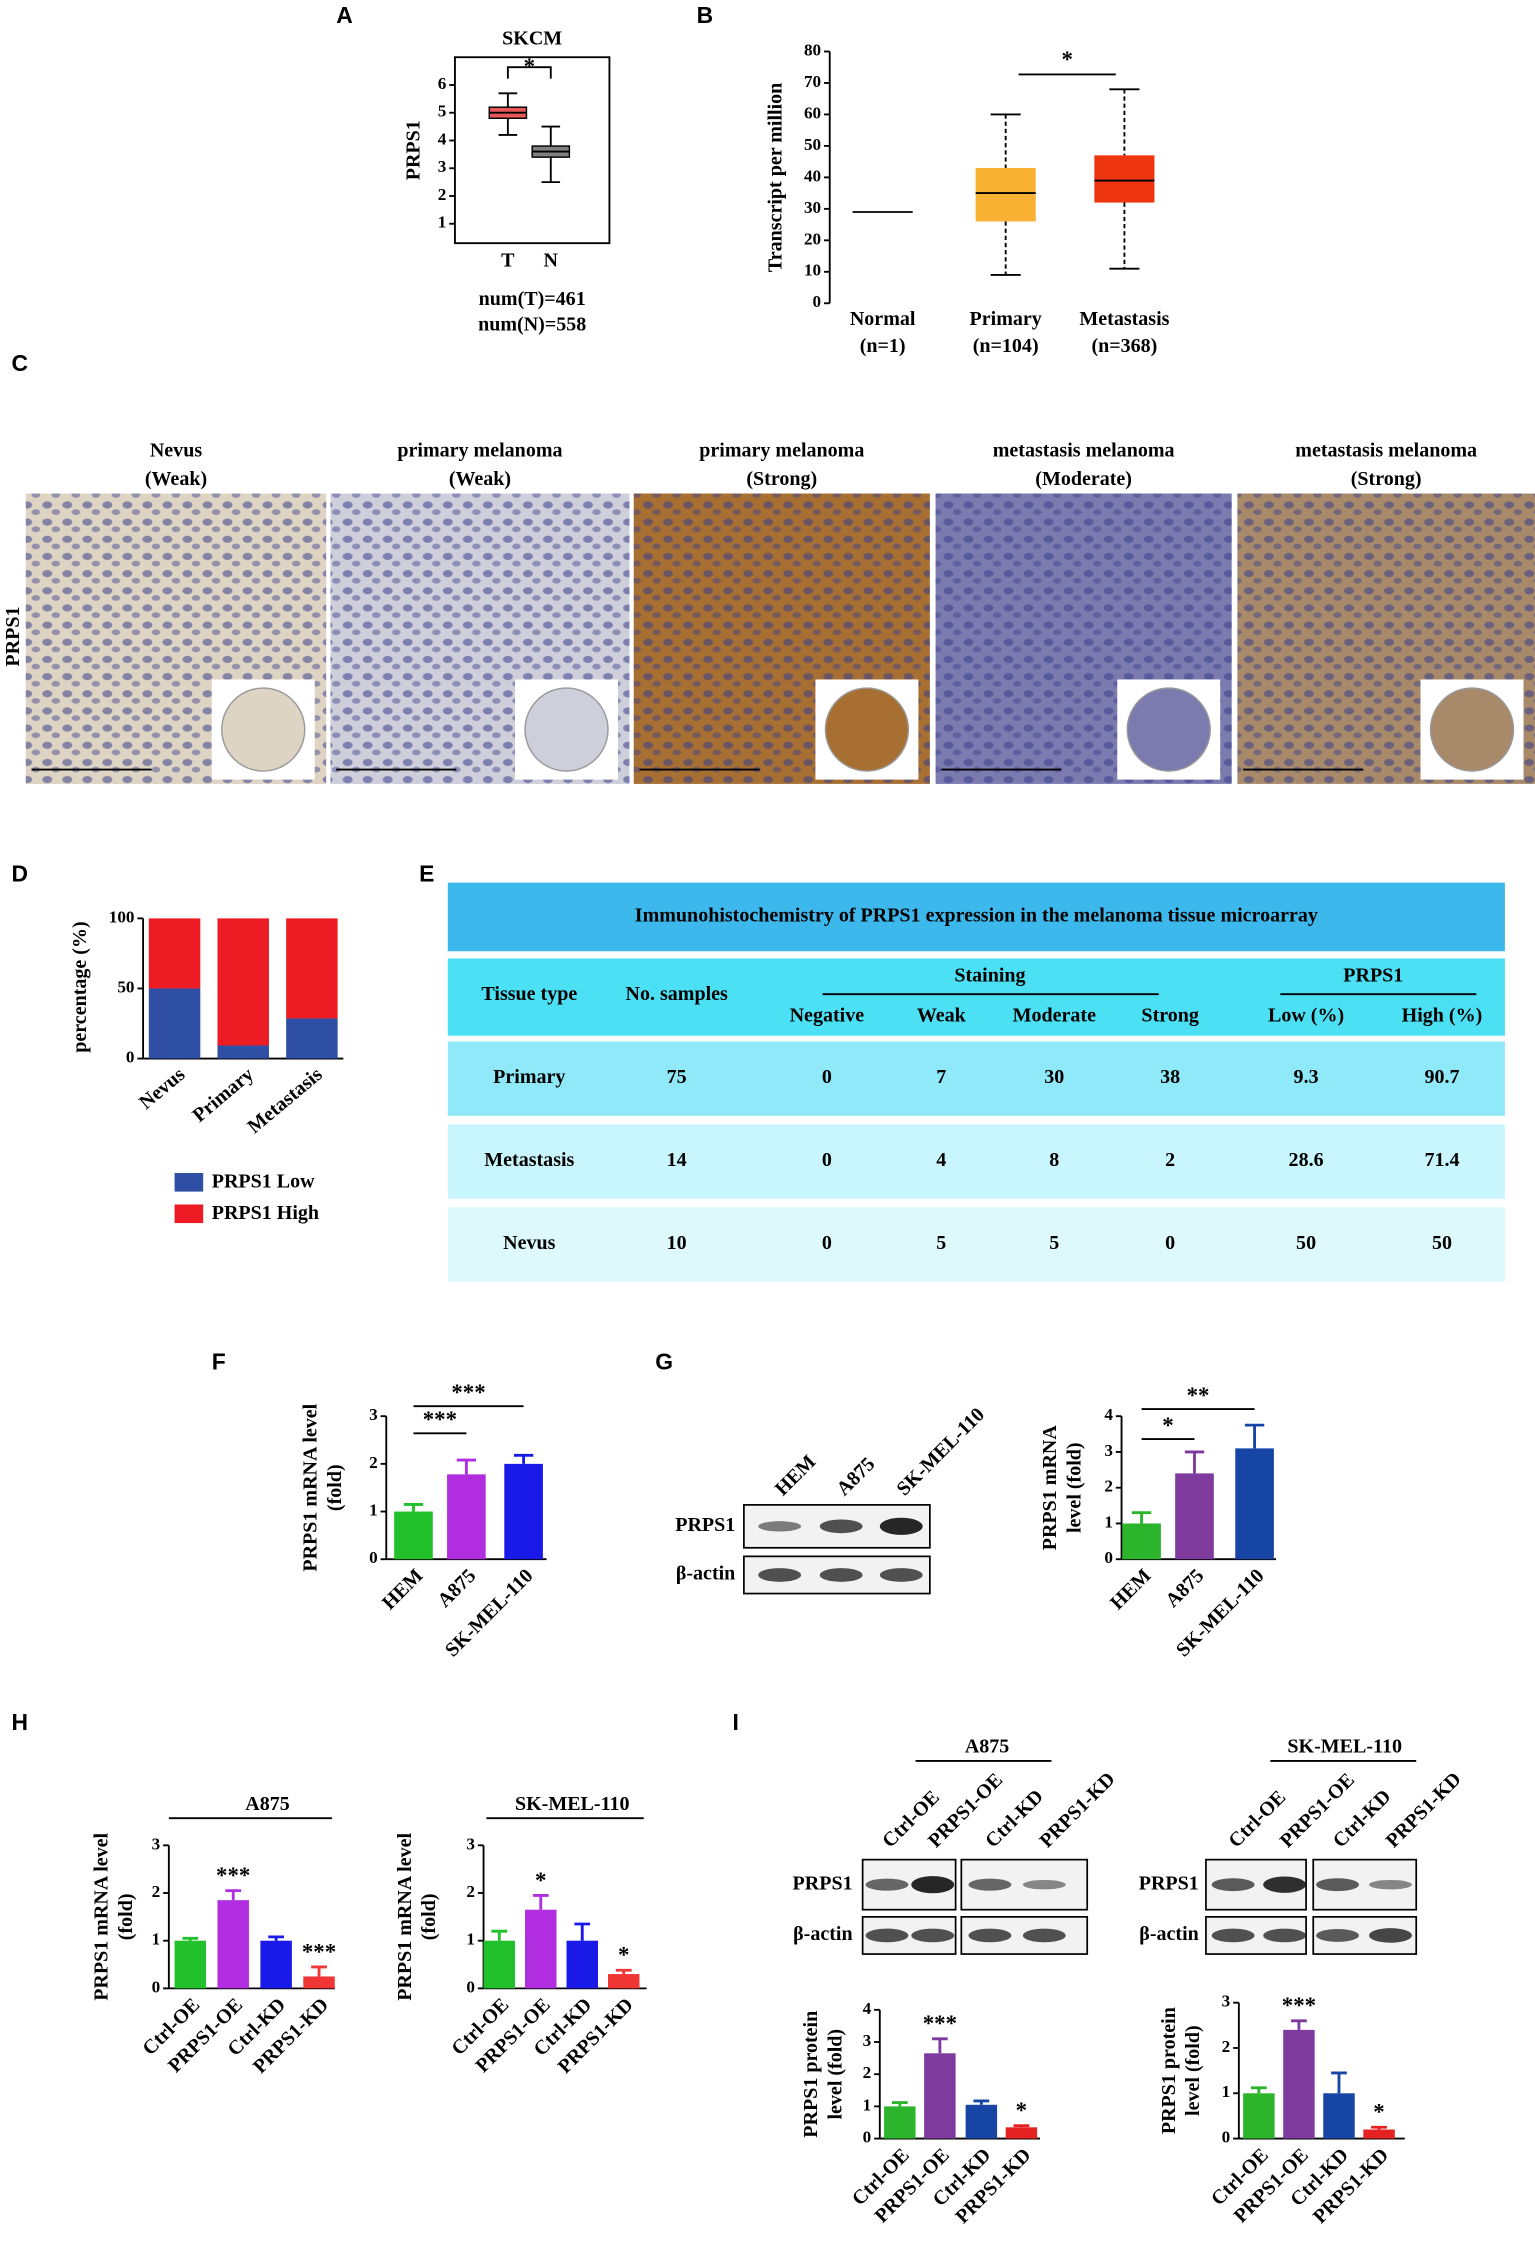 This screenshot has width=1535, height=2243. I want to click on box, so click(1124, 179).